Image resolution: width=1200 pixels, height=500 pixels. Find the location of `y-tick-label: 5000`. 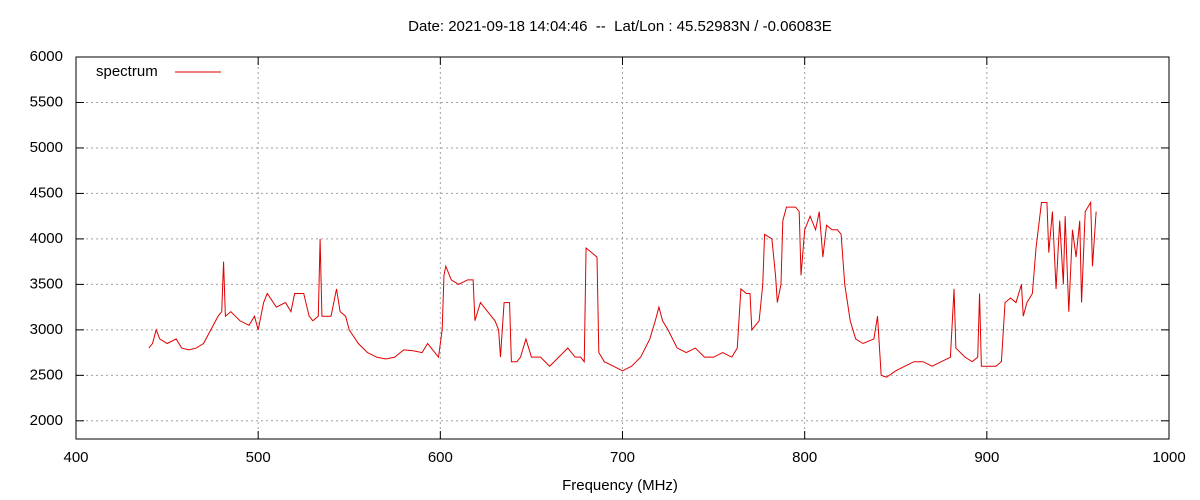

y-tick-label: 5000 is located at coordinates (46, 147).